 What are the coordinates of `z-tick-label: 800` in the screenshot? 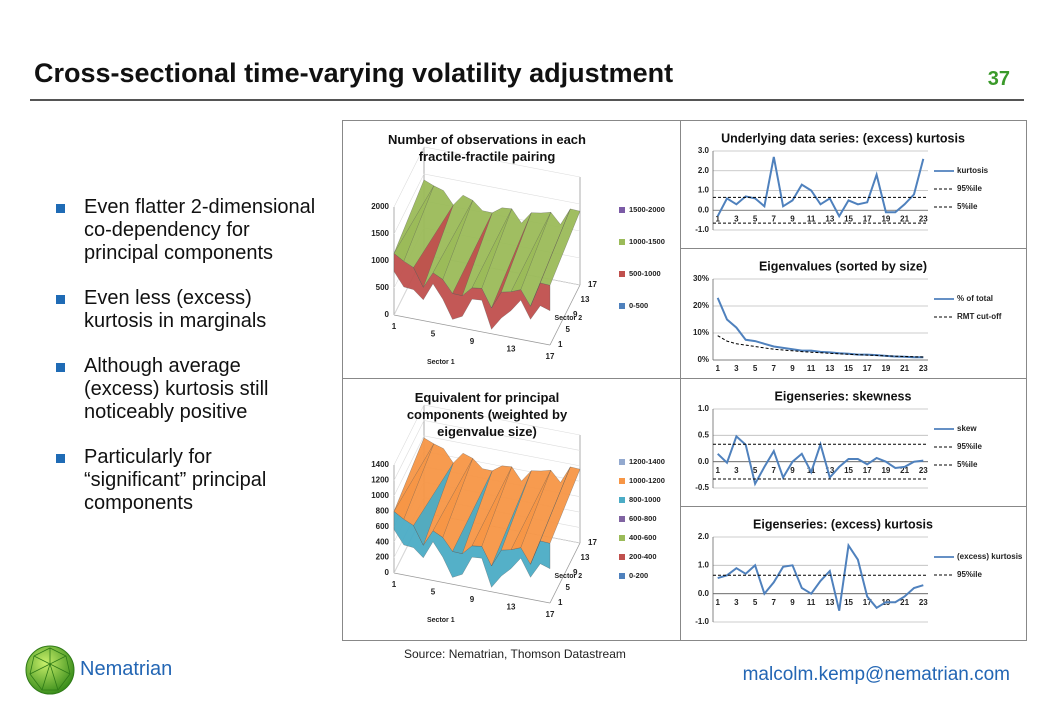 It's located at (383, 510).